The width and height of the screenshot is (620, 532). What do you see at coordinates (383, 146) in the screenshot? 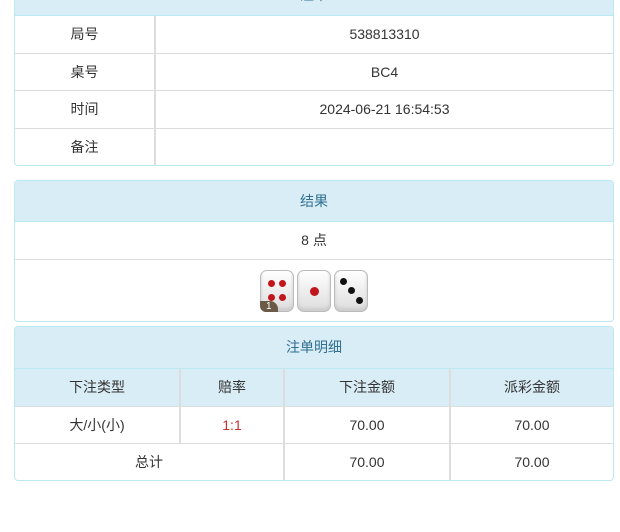
I see `remark-value` at bounding box center [383, 146].